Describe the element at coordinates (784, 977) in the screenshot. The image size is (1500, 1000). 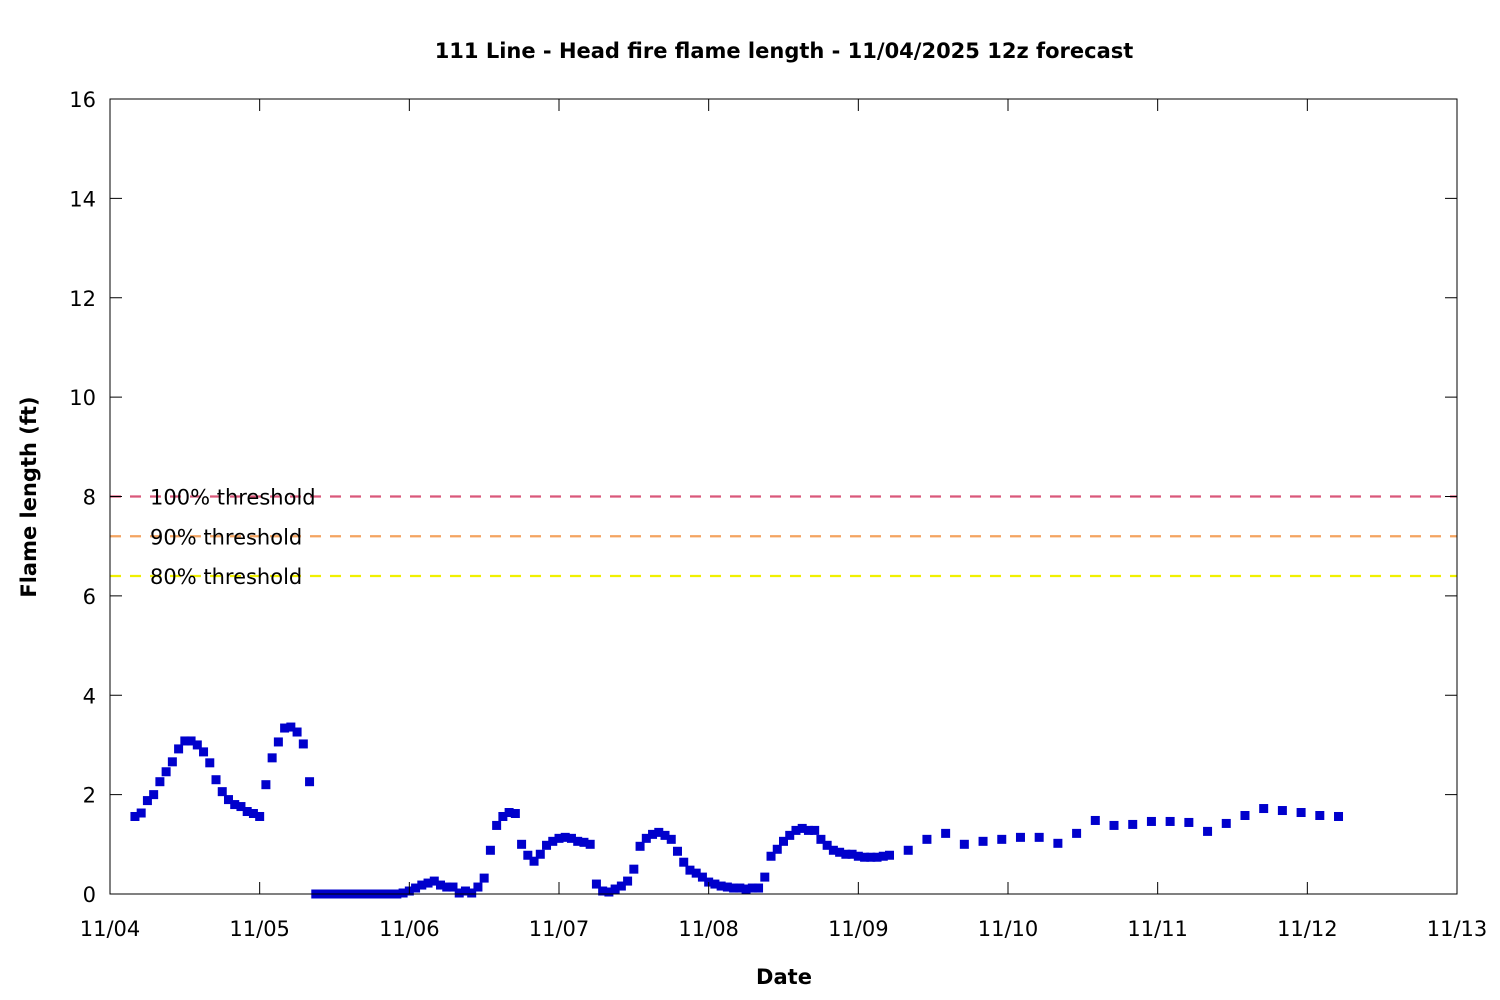
I see `x-axis-label: Date` at that location.